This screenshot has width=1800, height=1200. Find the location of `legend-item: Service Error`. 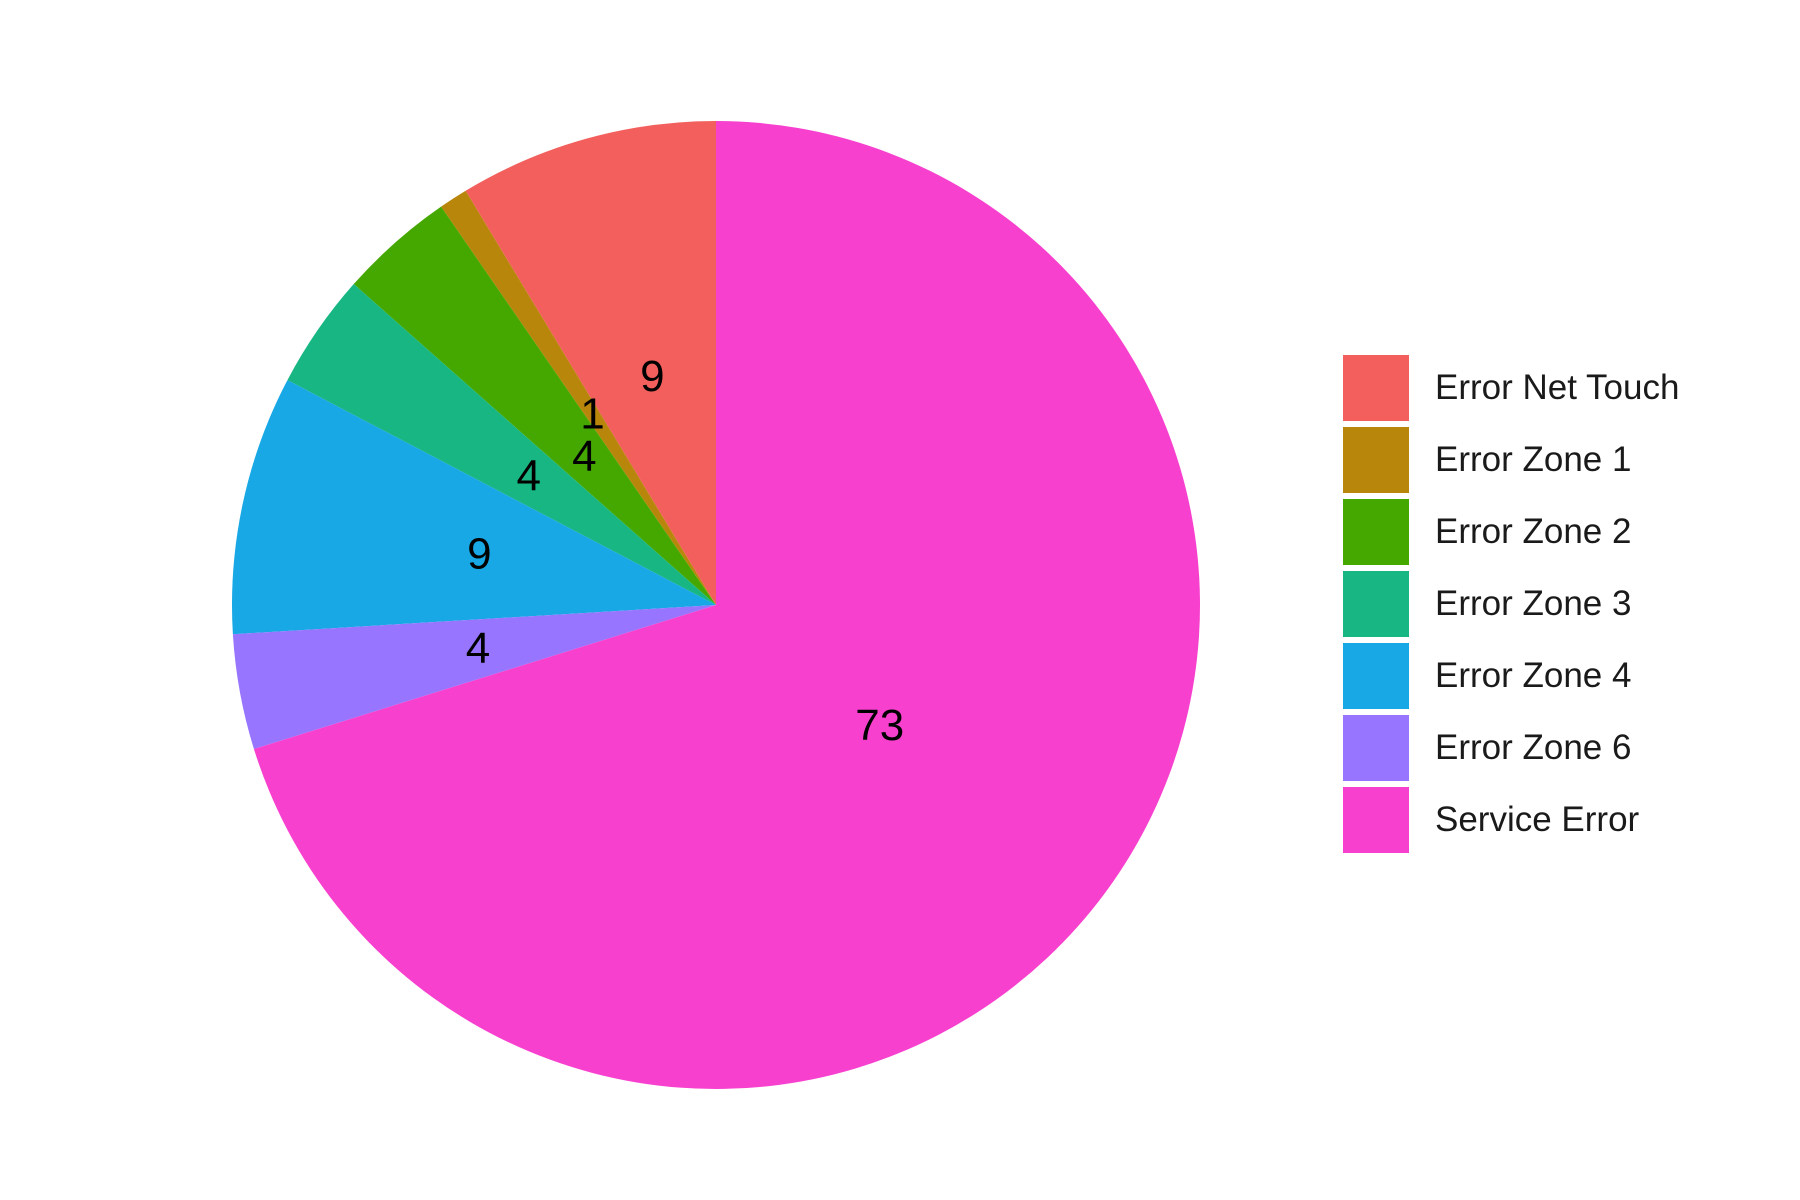

legend-item: Service Error is located at coordinates (1558, 820).